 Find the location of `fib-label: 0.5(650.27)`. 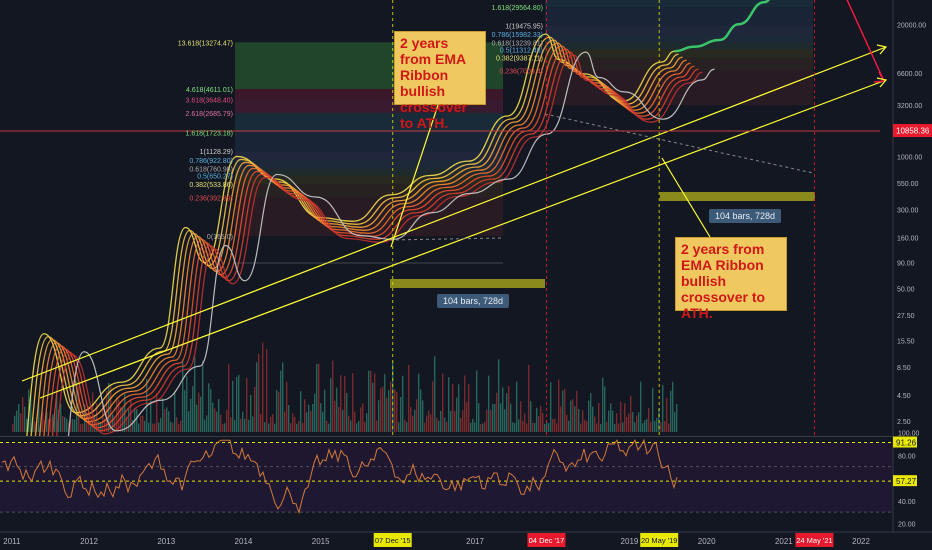

fib-label: 0.5(650.27) is located at coordinates (215, 176).